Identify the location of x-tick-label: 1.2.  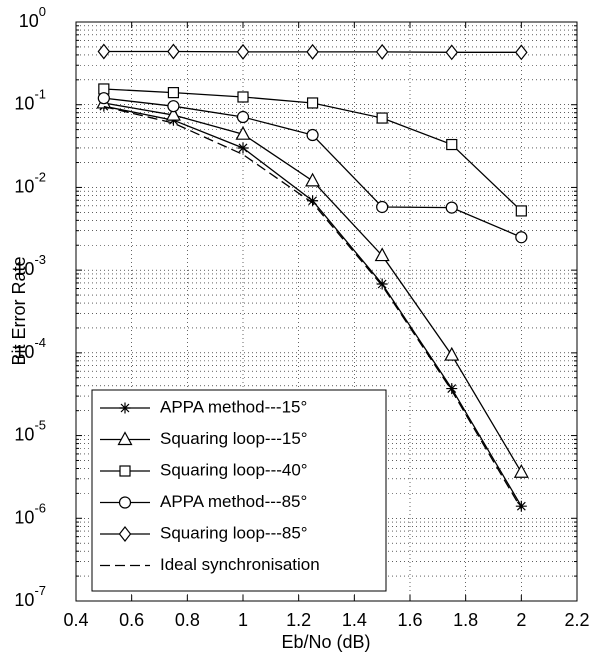
(298, 620).